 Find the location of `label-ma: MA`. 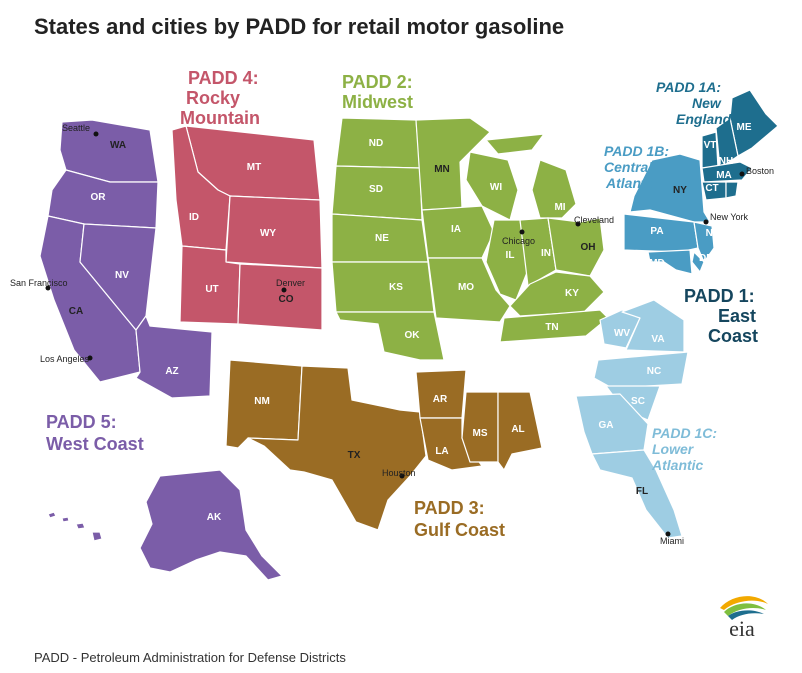

label-ma: MA is located at coordinates (724, 175).